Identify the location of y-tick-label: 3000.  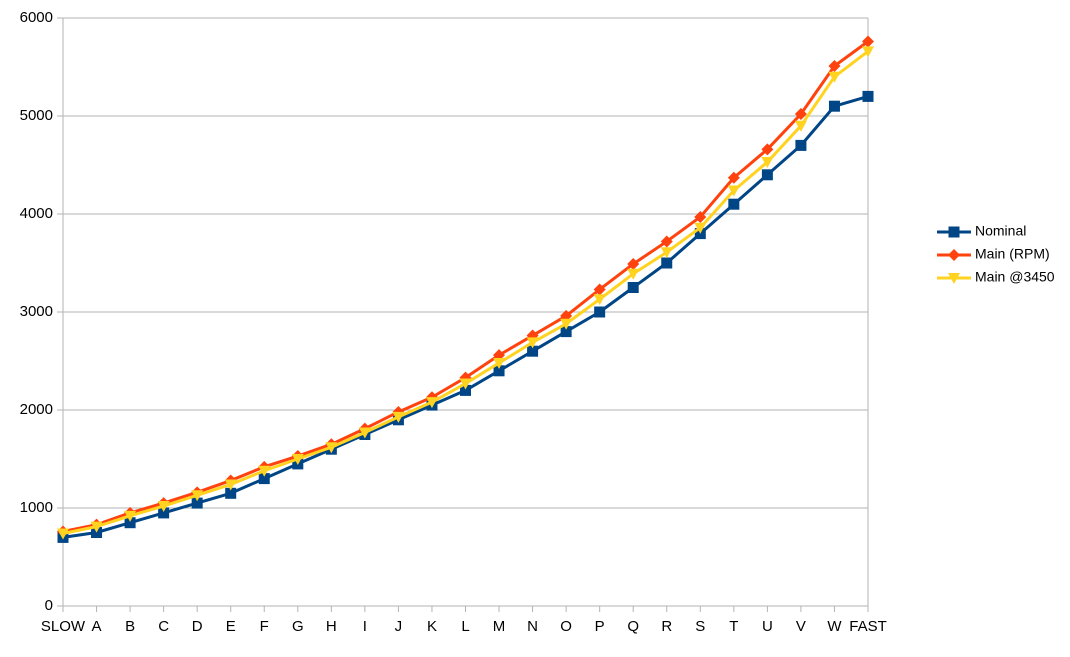
(36, 311).